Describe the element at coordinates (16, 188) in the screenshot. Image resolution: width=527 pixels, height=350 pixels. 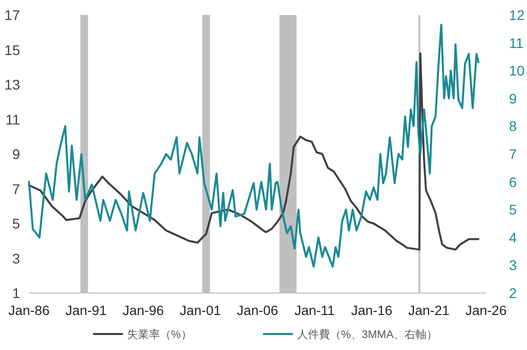
I see `y-tick-label: 7` at that location.